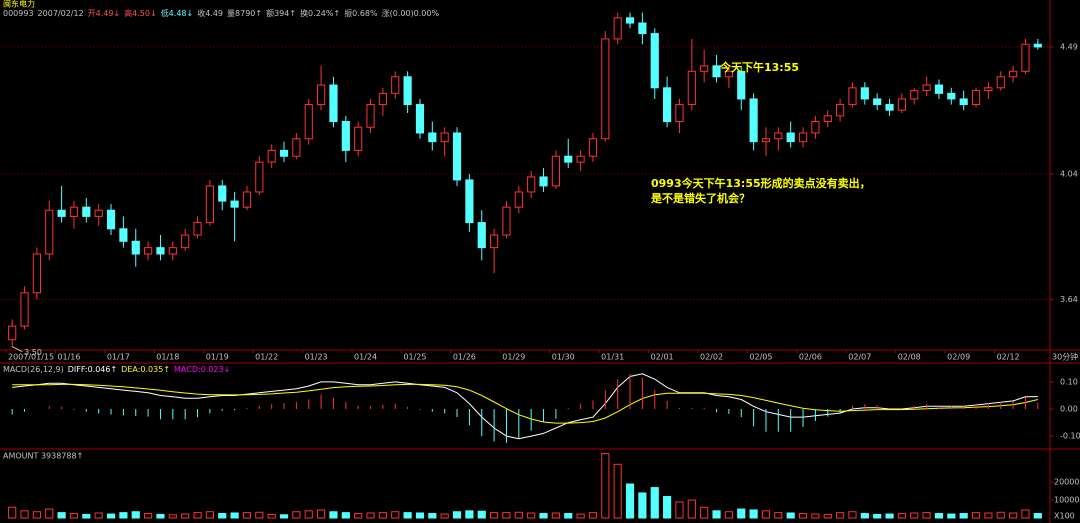 The width and height of the screenshot is (1080, 523). I want to click on quote-field: 高4.50↓, so click(140, 13).